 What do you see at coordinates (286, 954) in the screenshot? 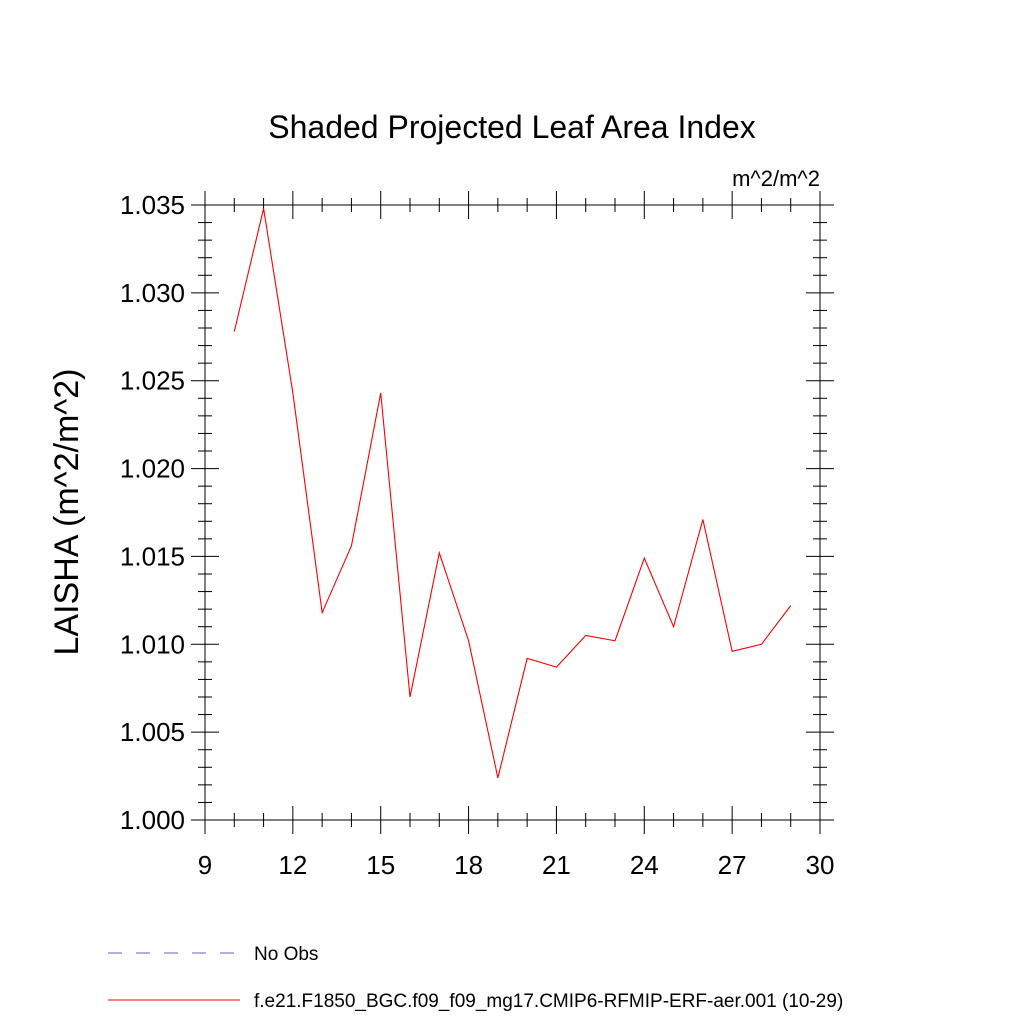
I see `legend-label-no-obs: No Obs` at bounding box center [286, 954].